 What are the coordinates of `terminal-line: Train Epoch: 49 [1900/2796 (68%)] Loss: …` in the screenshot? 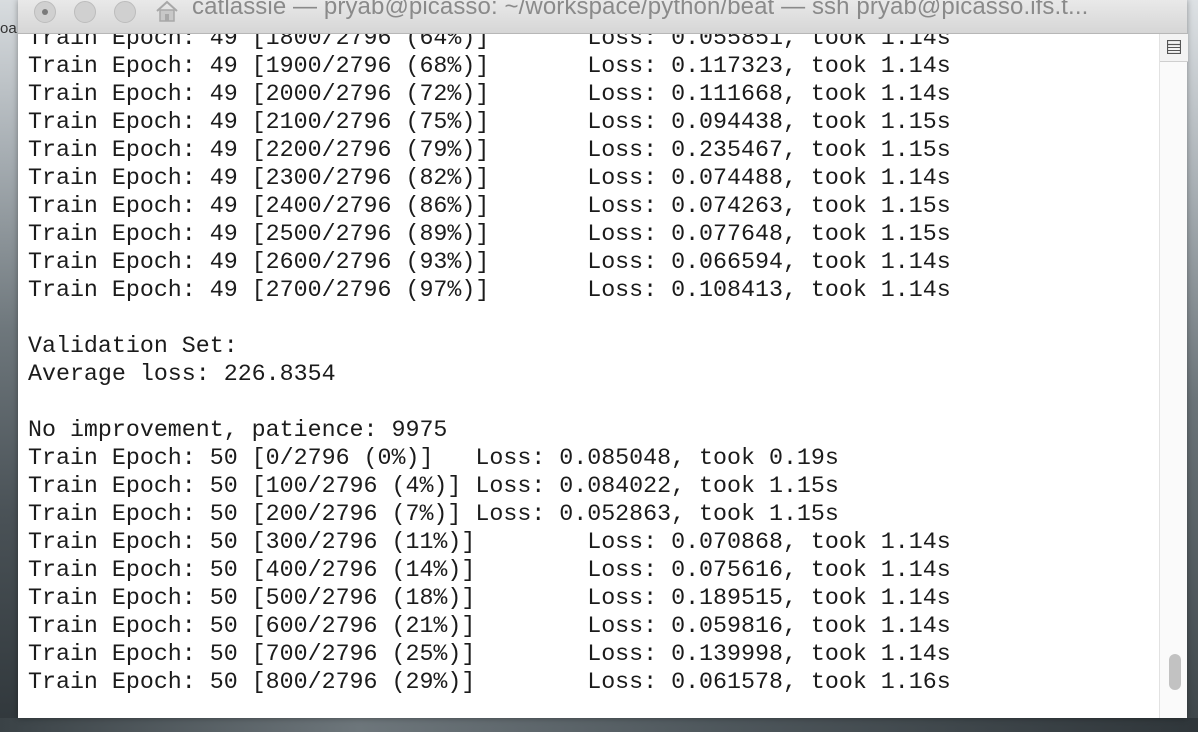 It's located at (489, 66).